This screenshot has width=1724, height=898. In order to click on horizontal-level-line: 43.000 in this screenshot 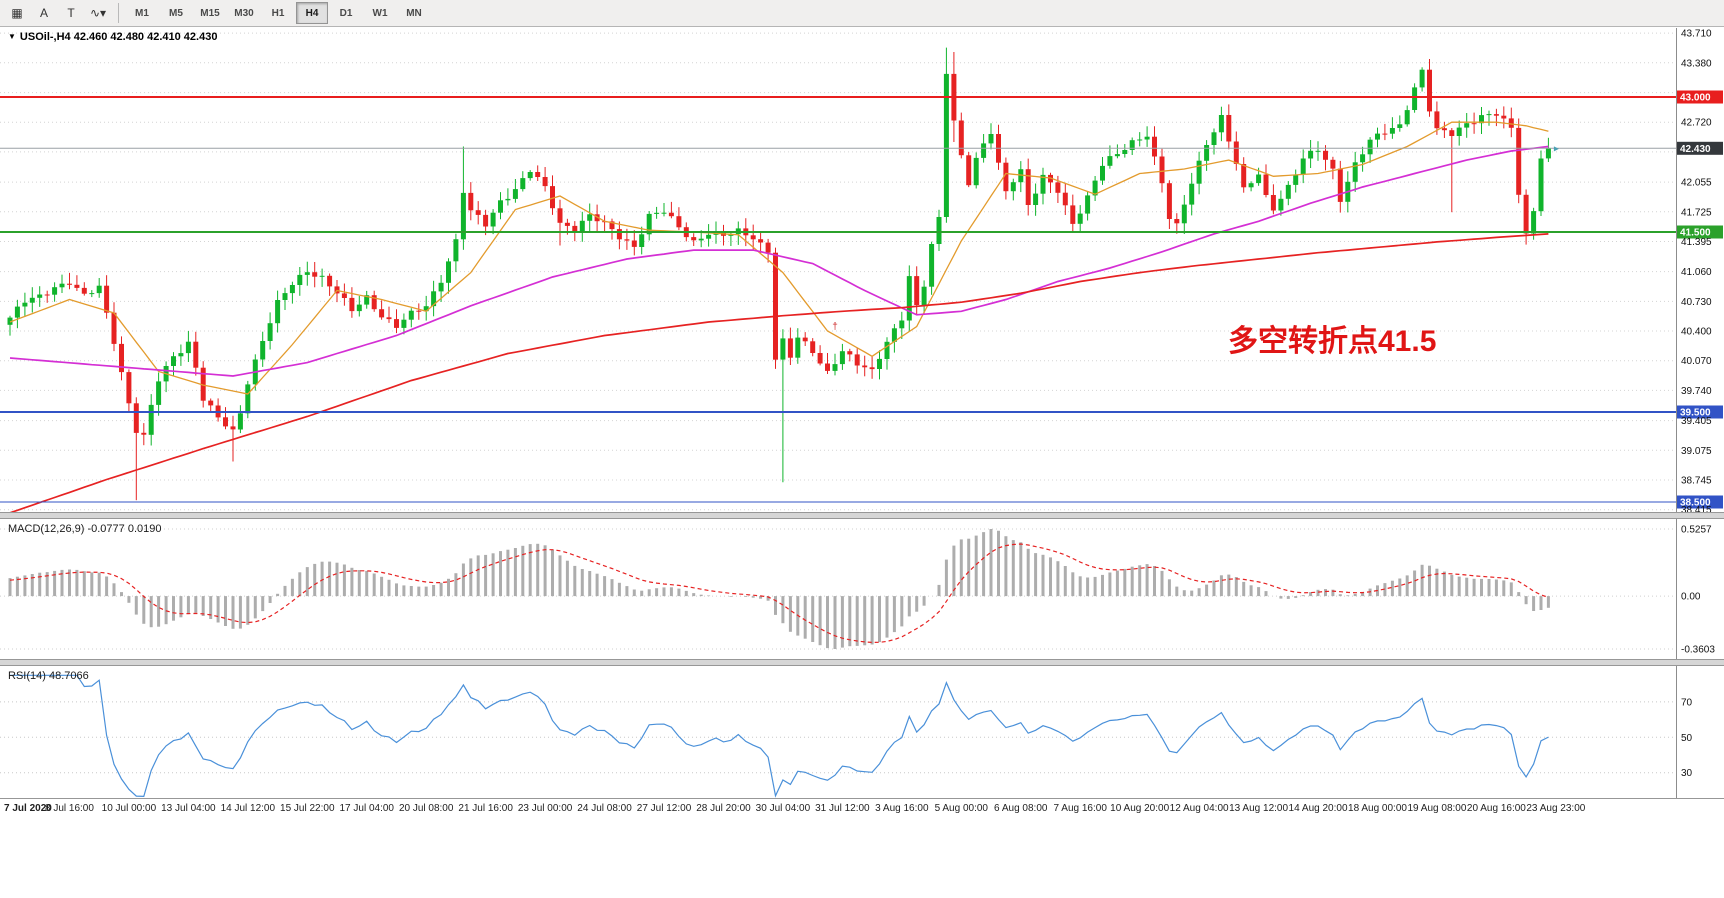, I will do `click(861, 97)`.